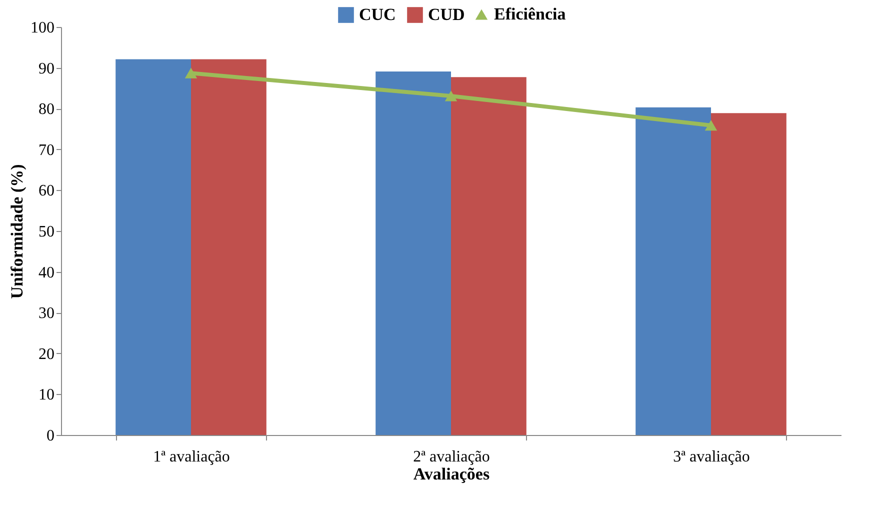  Describe the element at coordinates (451, 457) in the screenshot. I see `x-tick-label: 2ª avaliação` at that location.